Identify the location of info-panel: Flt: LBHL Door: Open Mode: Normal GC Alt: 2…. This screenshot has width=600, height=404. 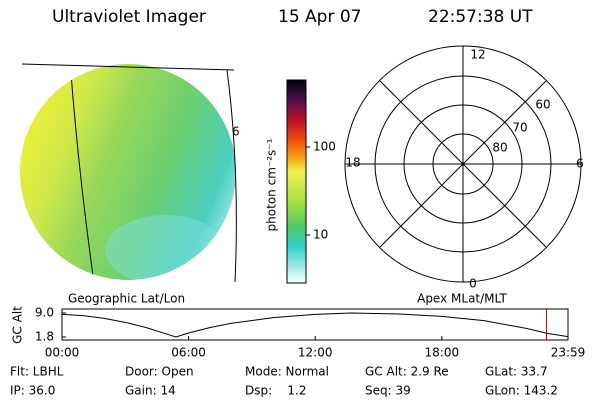
(284, 381).